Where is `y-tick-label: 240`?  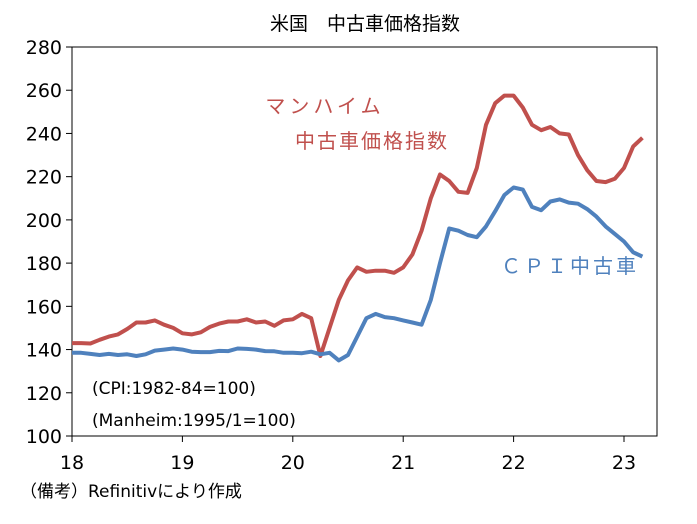
y-tick-label: 240 is located at coordinates (44, 134).